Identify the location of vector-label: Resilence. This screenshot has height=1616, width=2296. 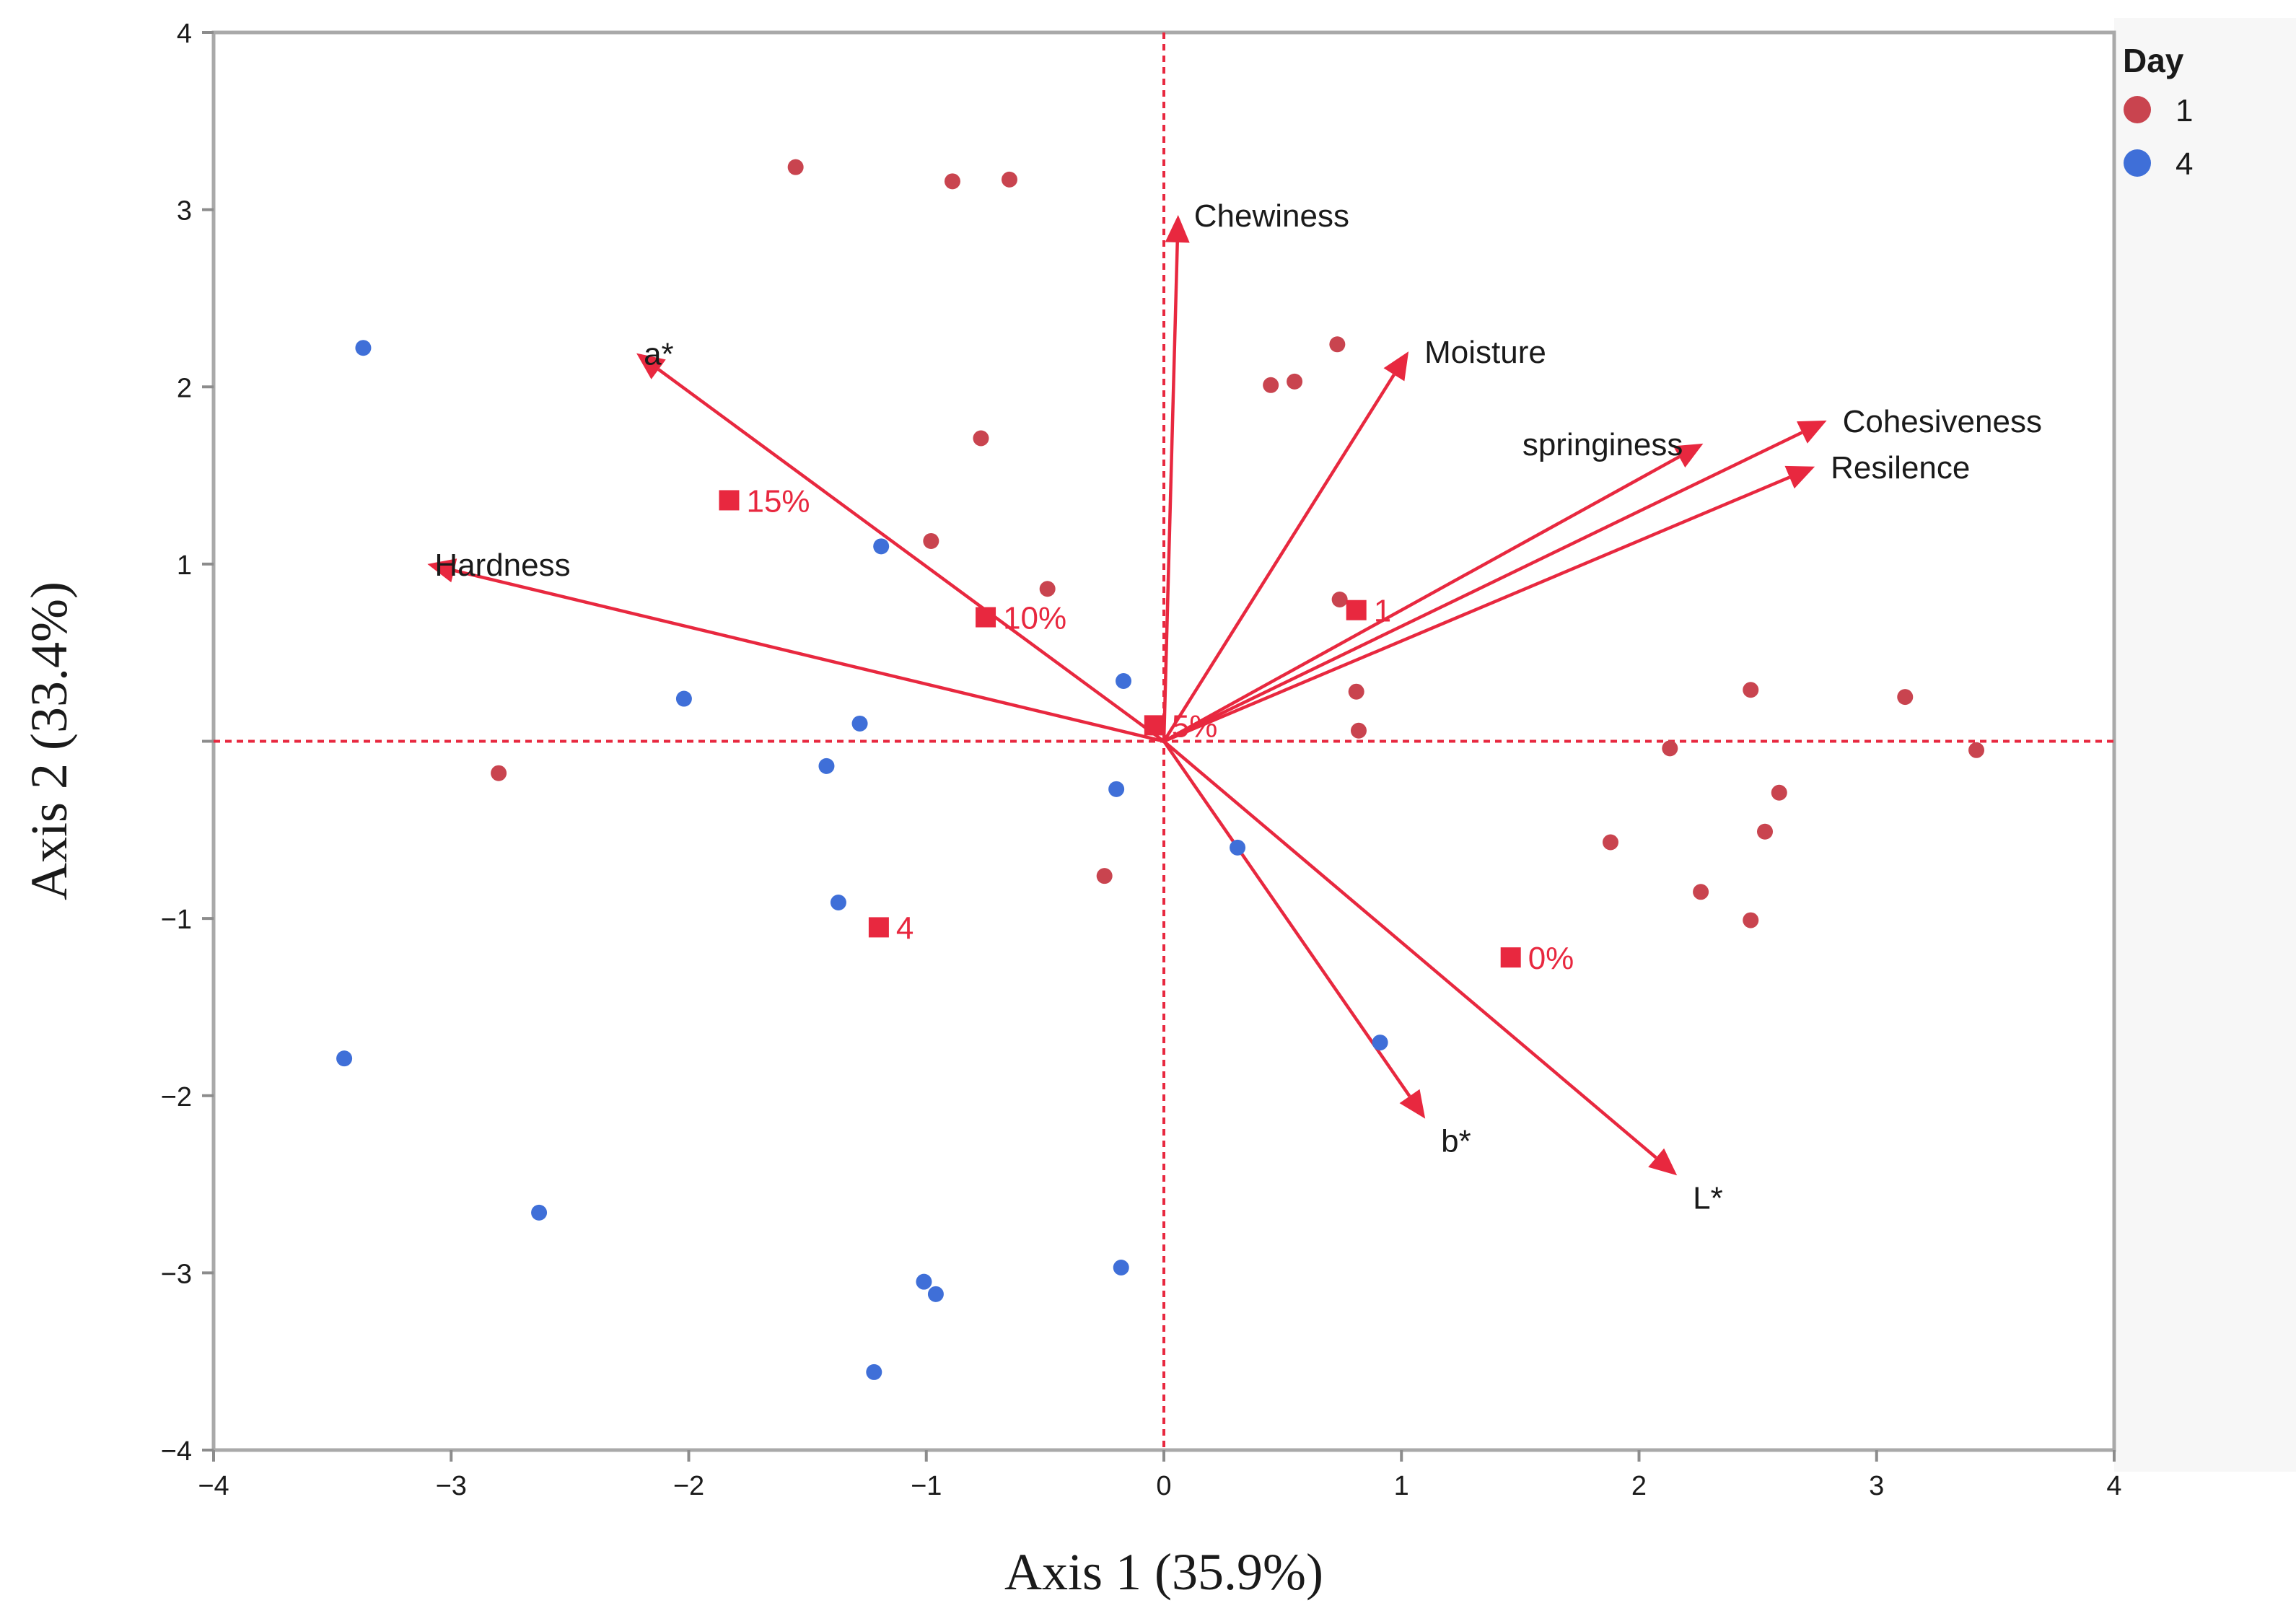
(1900, 468).